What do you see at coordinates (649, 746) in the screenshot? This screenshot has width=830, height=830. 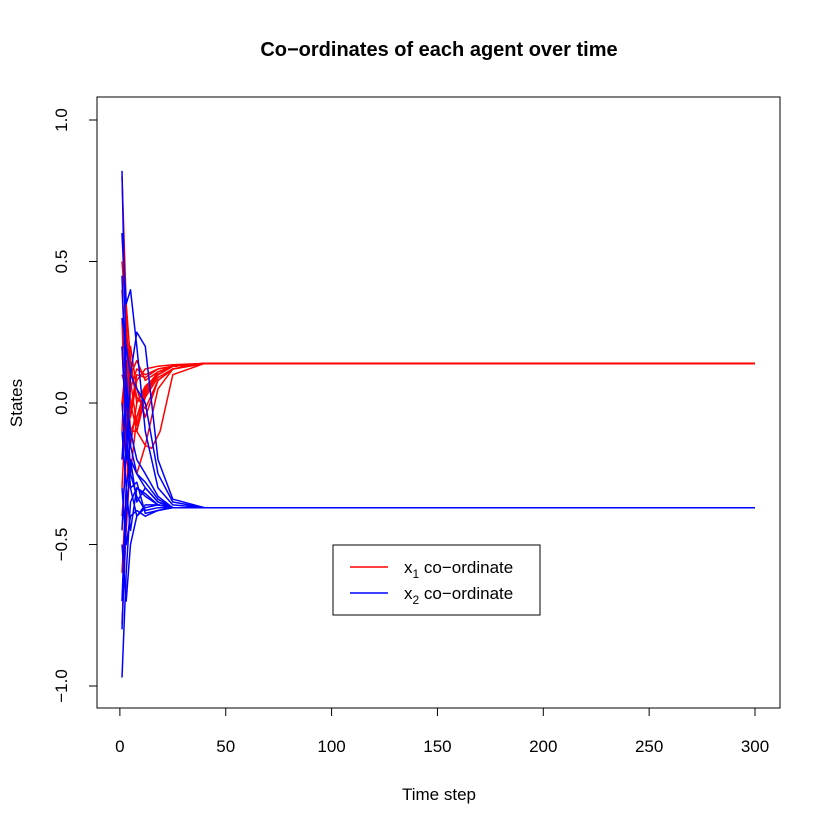 I see `x-tick-label: 250` at bounding box center [649, 746].